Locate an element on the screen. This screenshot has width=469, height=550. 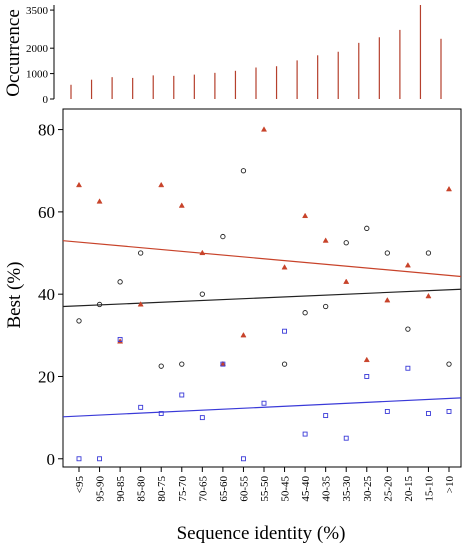
y-tick-label: 40 is located at coordinates (46, 294).